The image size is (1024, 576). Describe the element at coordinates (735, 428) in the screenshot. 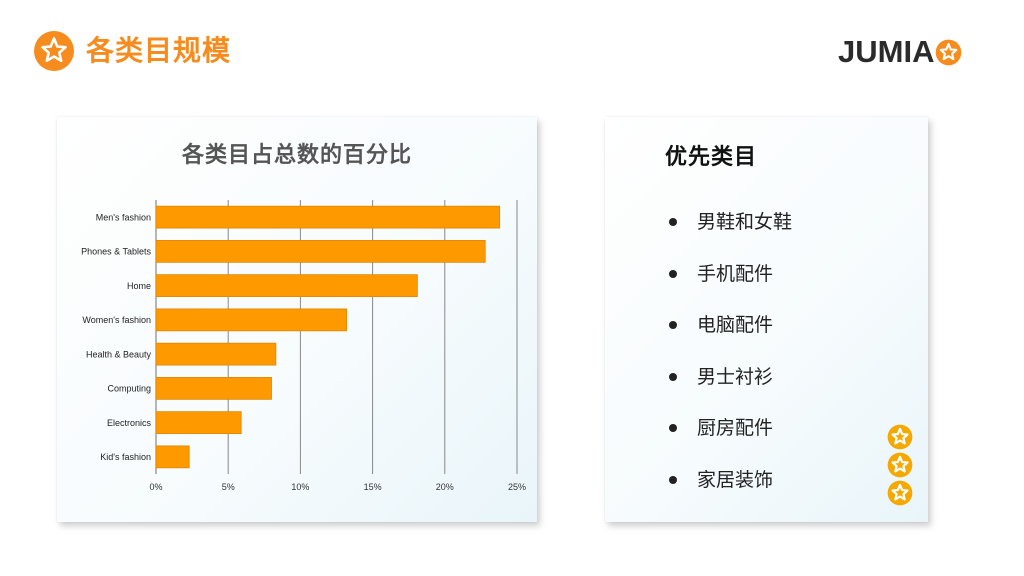

I see `list-item-label: 厨房配件` at that location.